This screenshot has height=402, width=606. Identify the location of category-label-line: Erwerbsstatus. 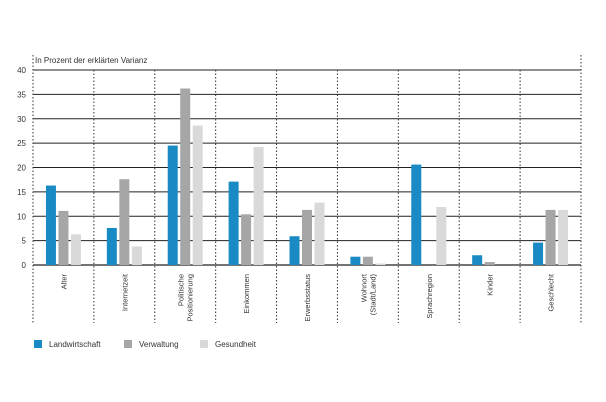
(307, 298).